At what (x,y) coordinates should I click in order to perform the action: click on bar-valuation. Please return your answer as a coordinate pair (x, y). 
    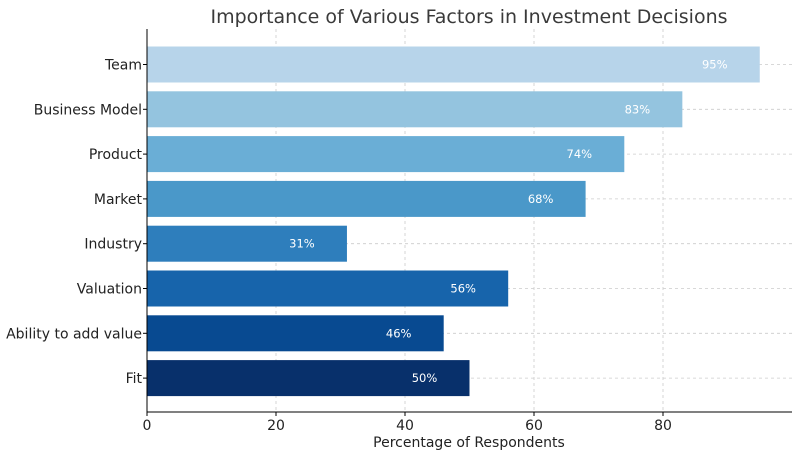
    Looking at the image, I should click on (328, 288).